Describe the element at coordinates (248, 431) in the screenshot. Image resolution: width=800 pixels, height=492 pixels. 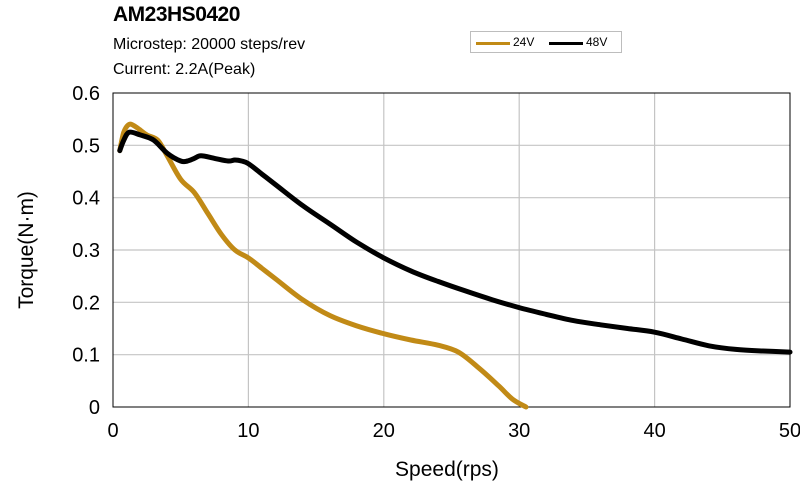
I see `x-tick-label: 10` at that location.